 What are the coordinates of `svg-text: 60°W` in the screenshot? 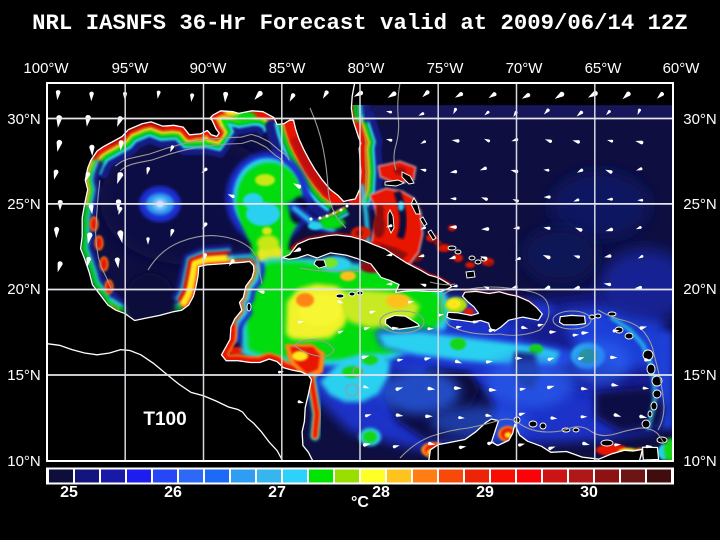 It's located at (682, 68).